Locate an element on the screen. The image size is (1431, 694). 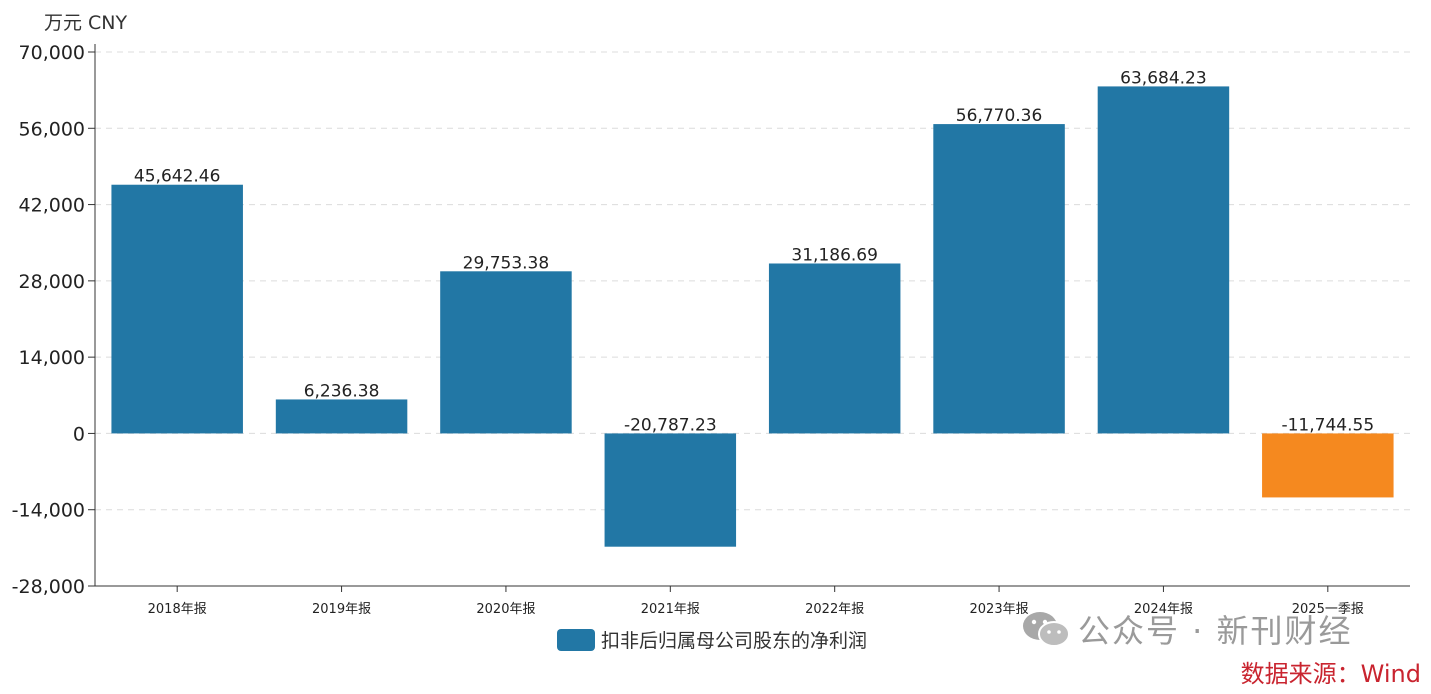
x-tick-label: 2022年报 is located at coordinates (834, 609).